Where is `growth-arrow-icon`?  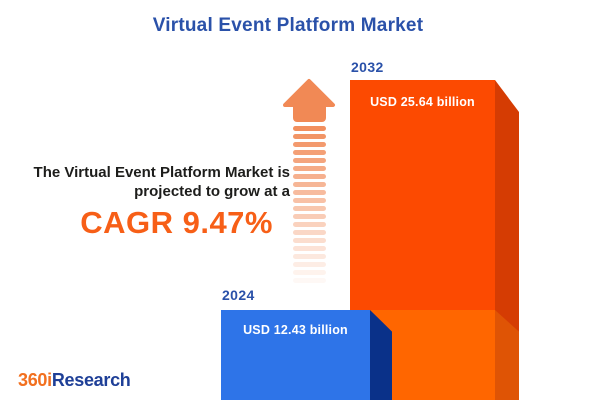
growth-arrow-icon is located at coordinates (309, 181).